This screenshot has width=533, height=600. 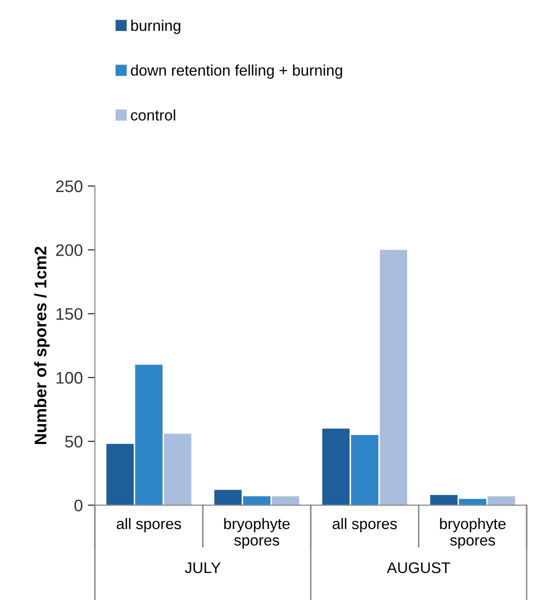 I want to click on legend-label: down retention felling + burning, so click(x=236, y=71).